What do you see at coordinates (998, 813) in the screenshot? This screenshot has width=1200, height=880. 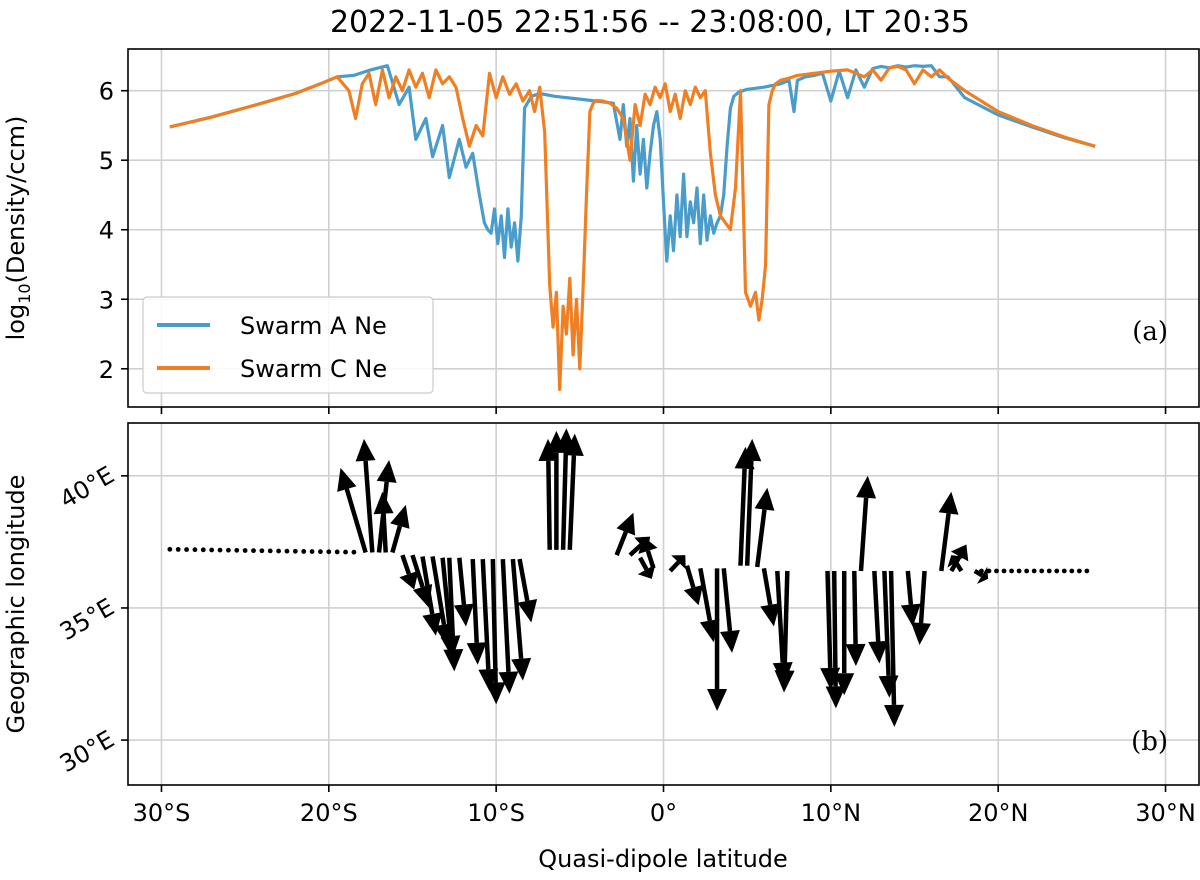 I see `x-tick-label: 20°N` at bounding box center [998, 813].